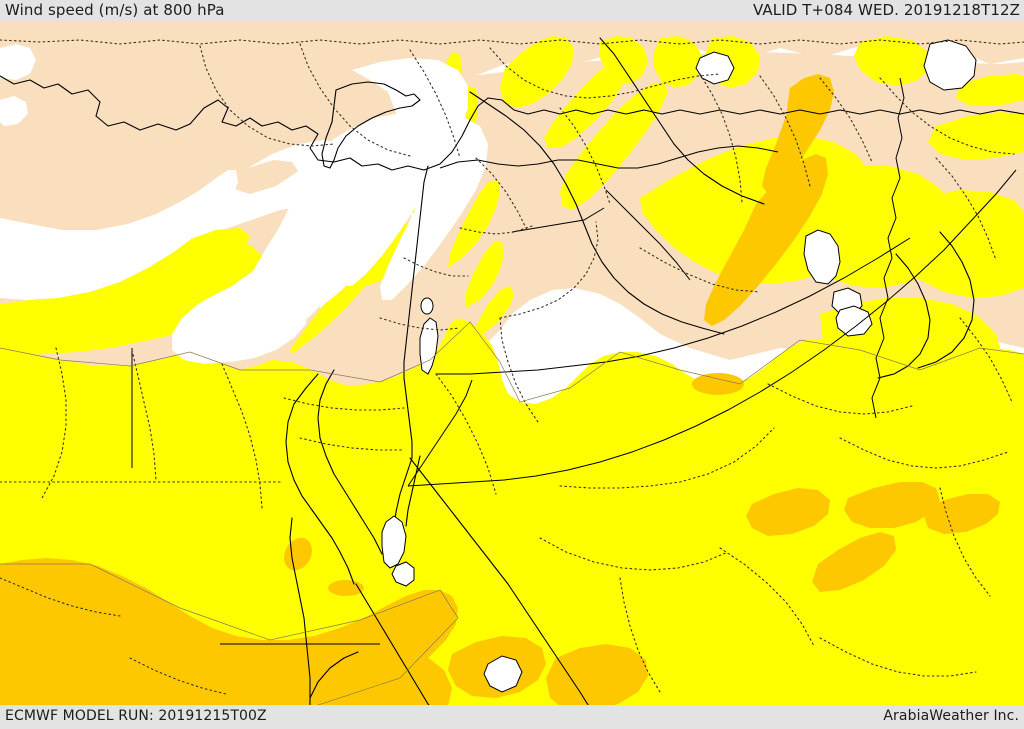 Image resolution: width=1024 pixels, height=729 pixels. What do you see at coordinates (822, 257) in the screenshot?
I see `iraq-lake-west` at bounding box center [822, 257].